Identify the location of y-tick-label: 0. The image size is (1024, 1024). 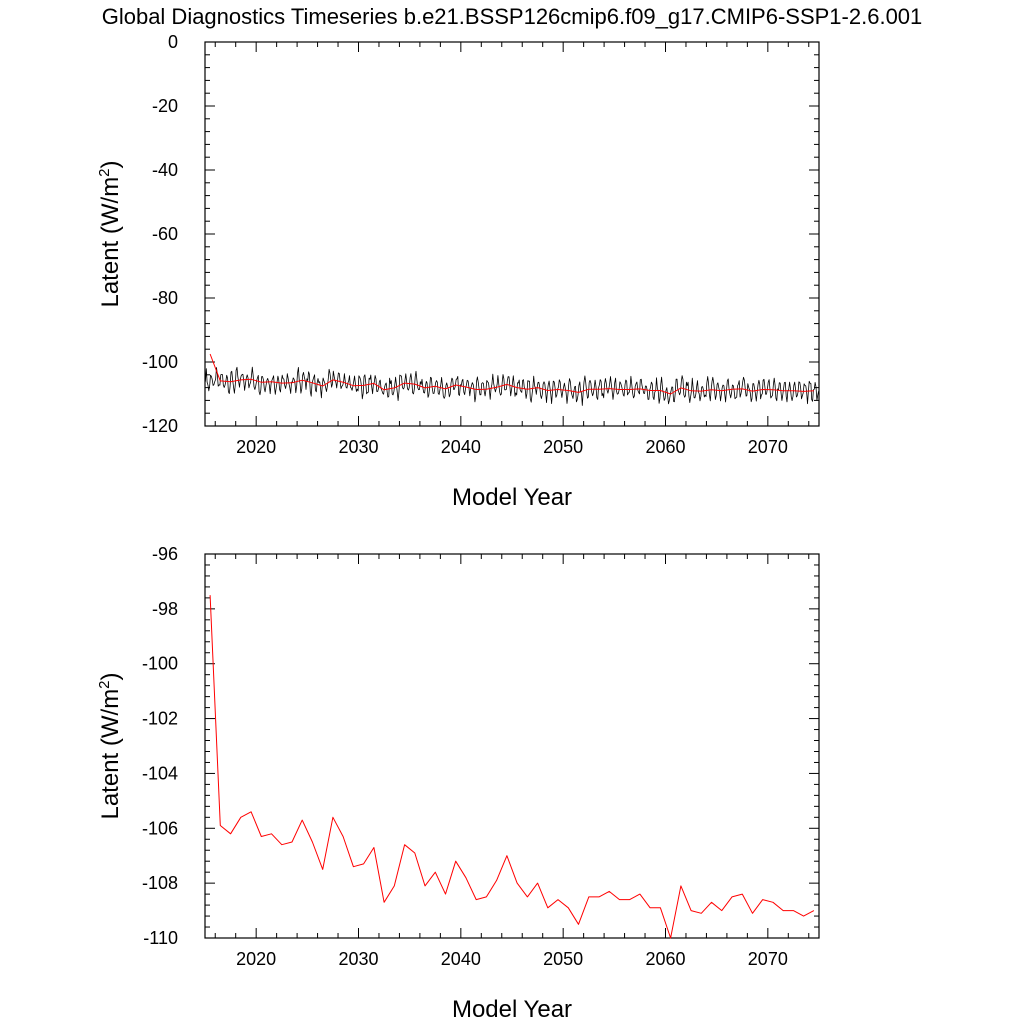
(173, 42).